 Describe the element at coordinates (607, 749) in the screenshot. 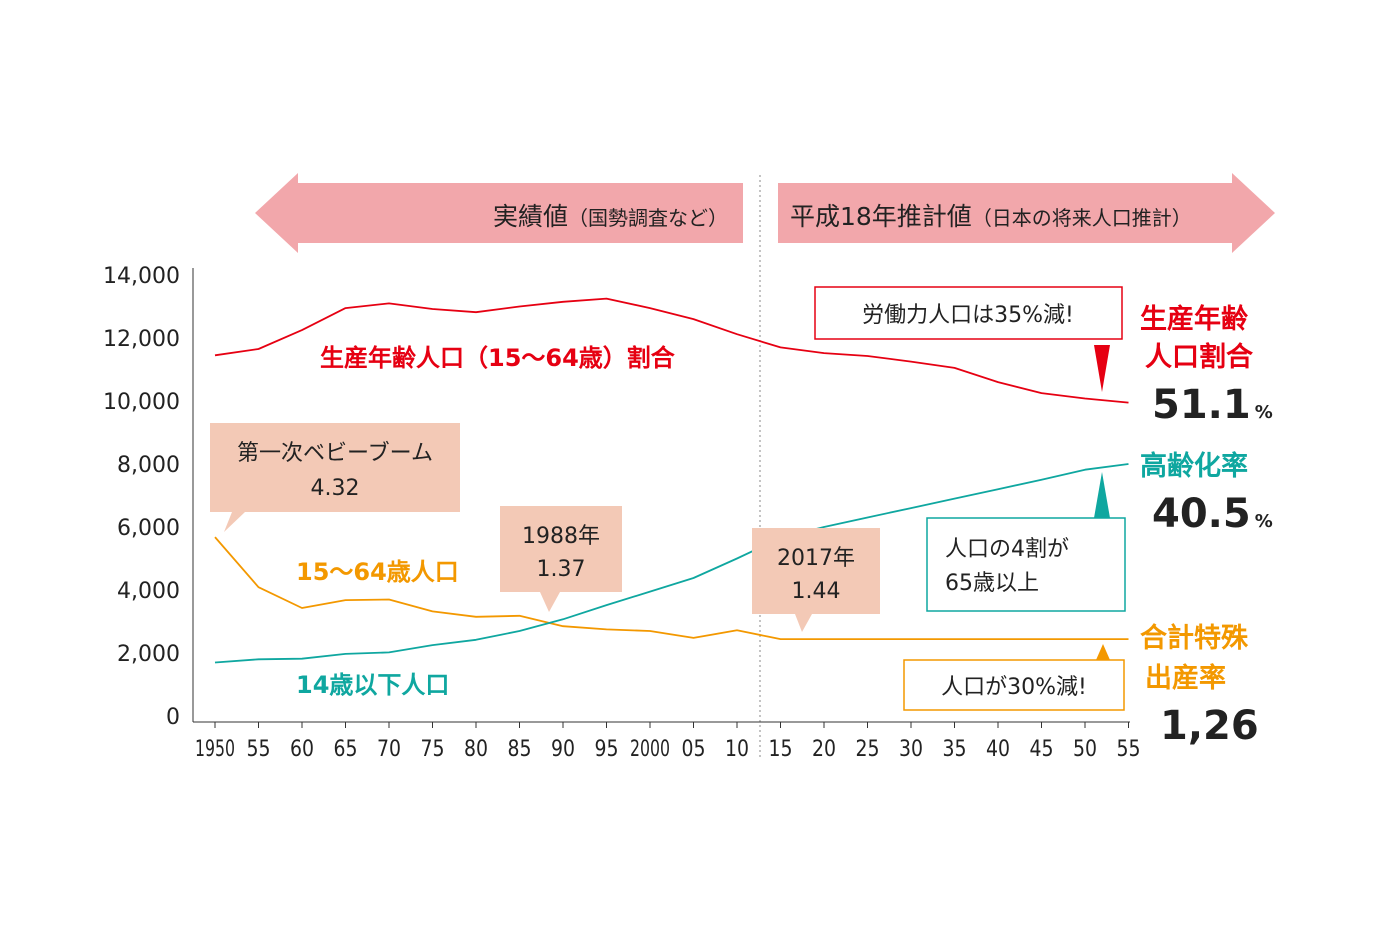

I see `x-tick-label: 95` at that location.